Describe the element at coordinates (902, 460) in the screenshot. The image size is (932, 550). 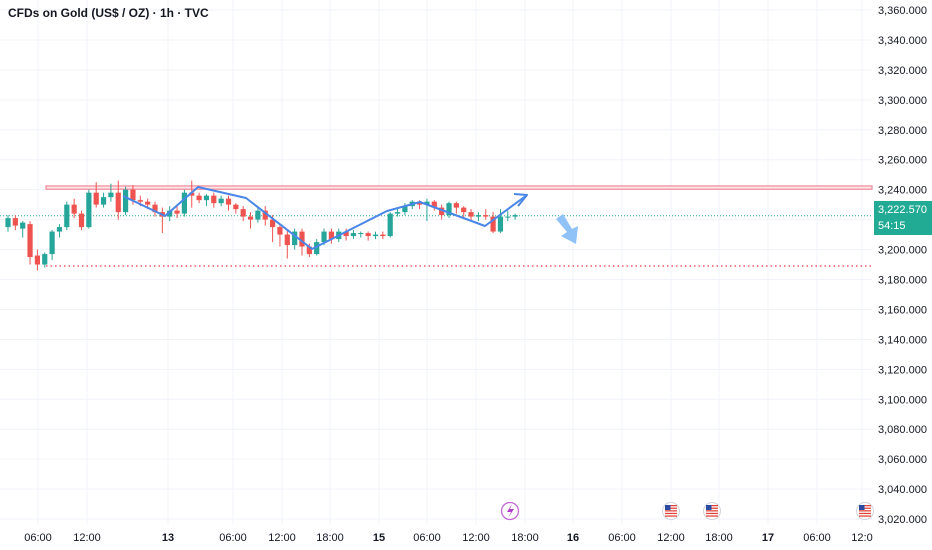
I see `price-tick-label: 3,060.000` at that location.